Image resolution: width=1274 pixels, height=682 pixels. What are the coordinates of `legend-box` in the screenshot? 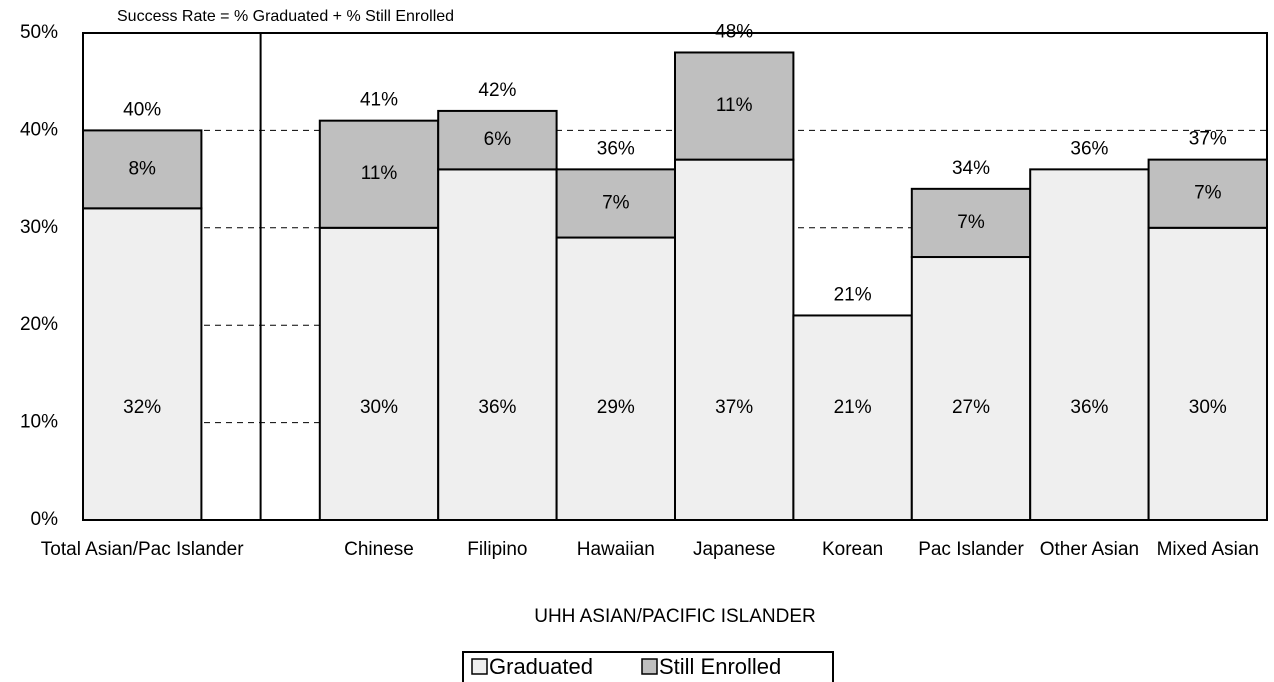 It's located at (648, 666).